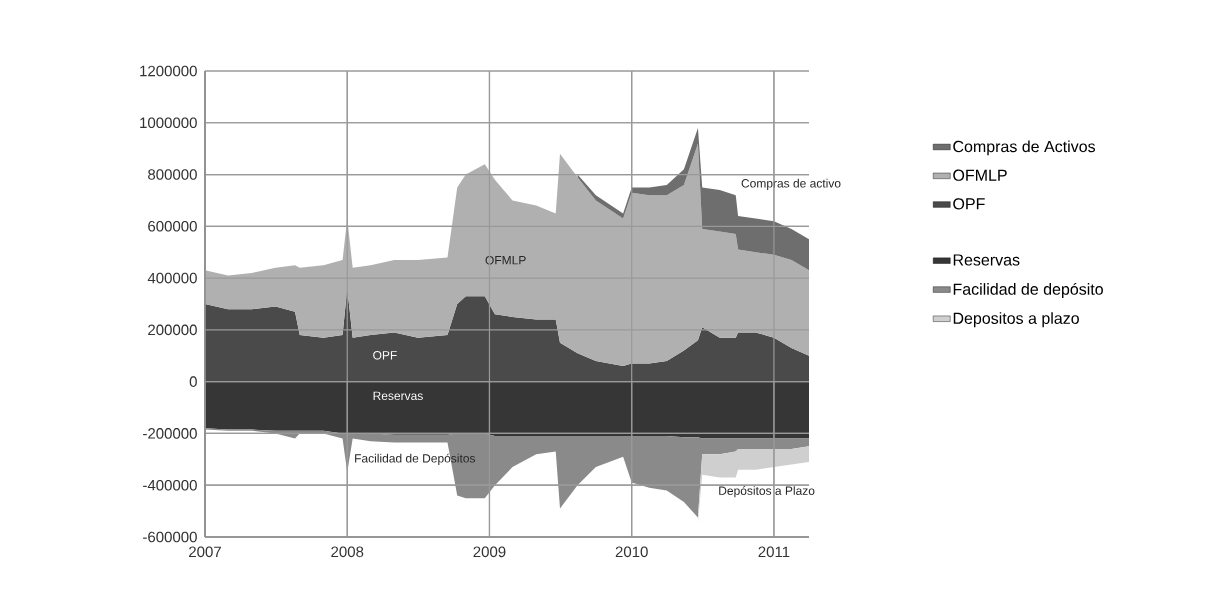  I want to click on y-tick-label: 0, so click(193, 381).